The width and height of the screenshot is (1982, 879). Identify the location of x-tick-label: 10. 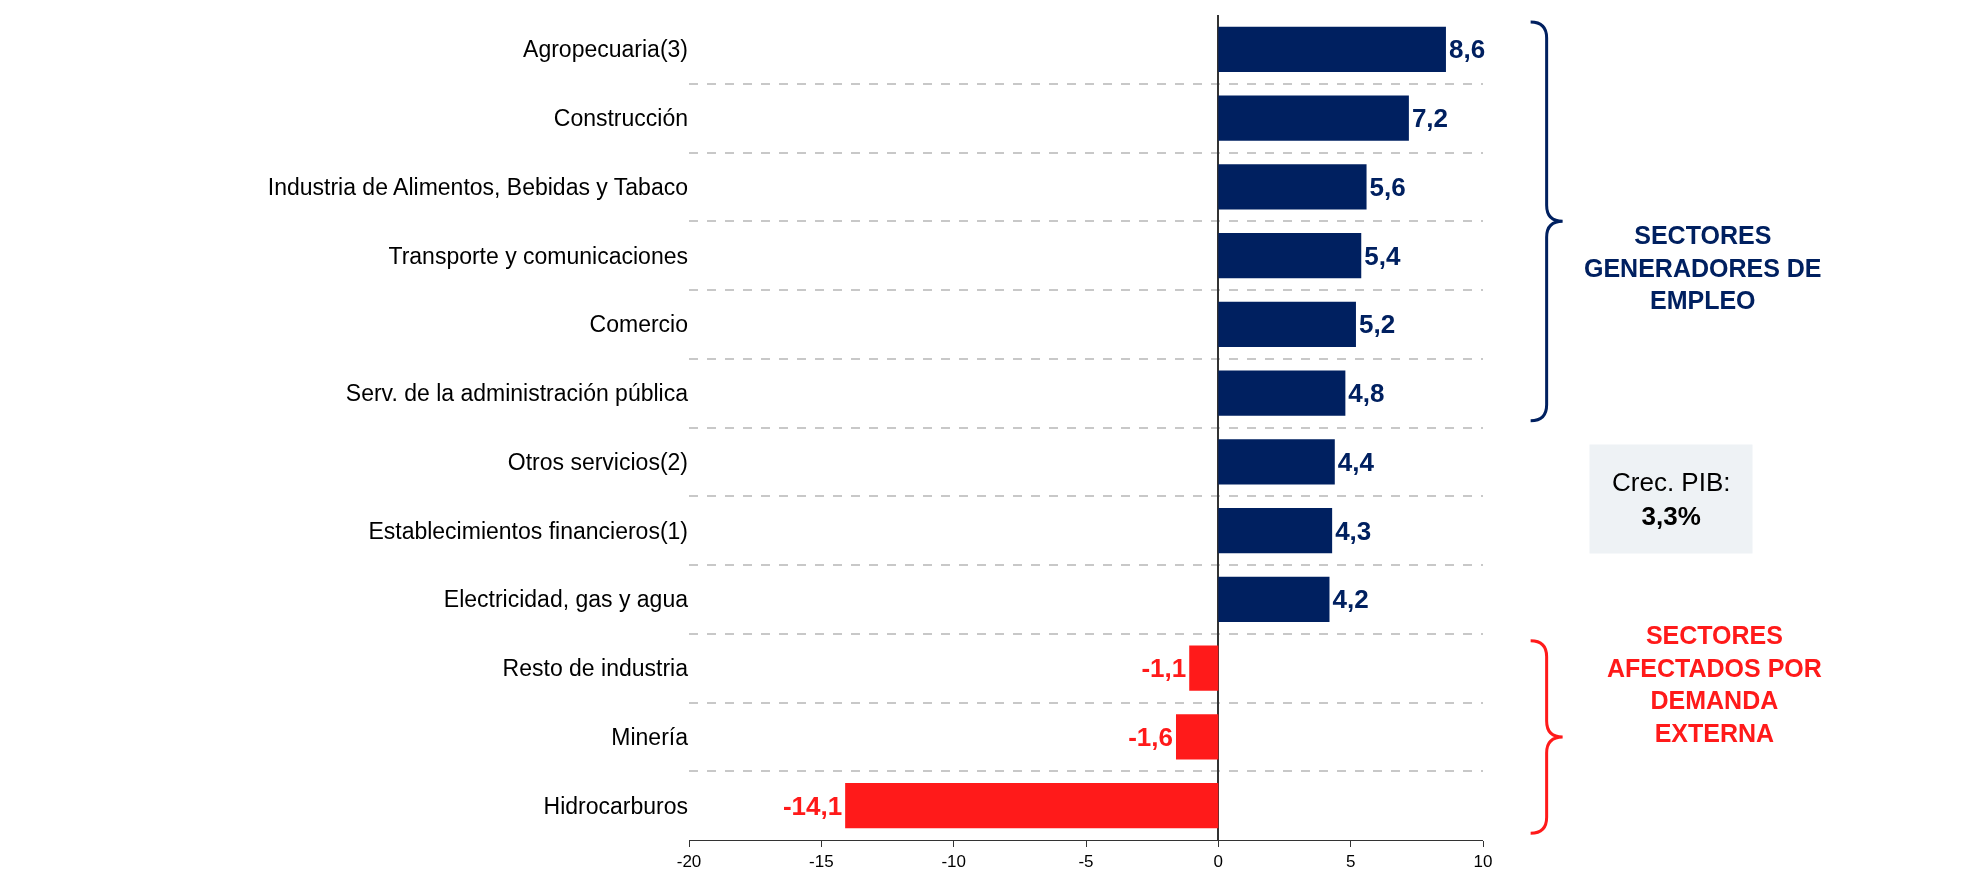
(1483, 862).